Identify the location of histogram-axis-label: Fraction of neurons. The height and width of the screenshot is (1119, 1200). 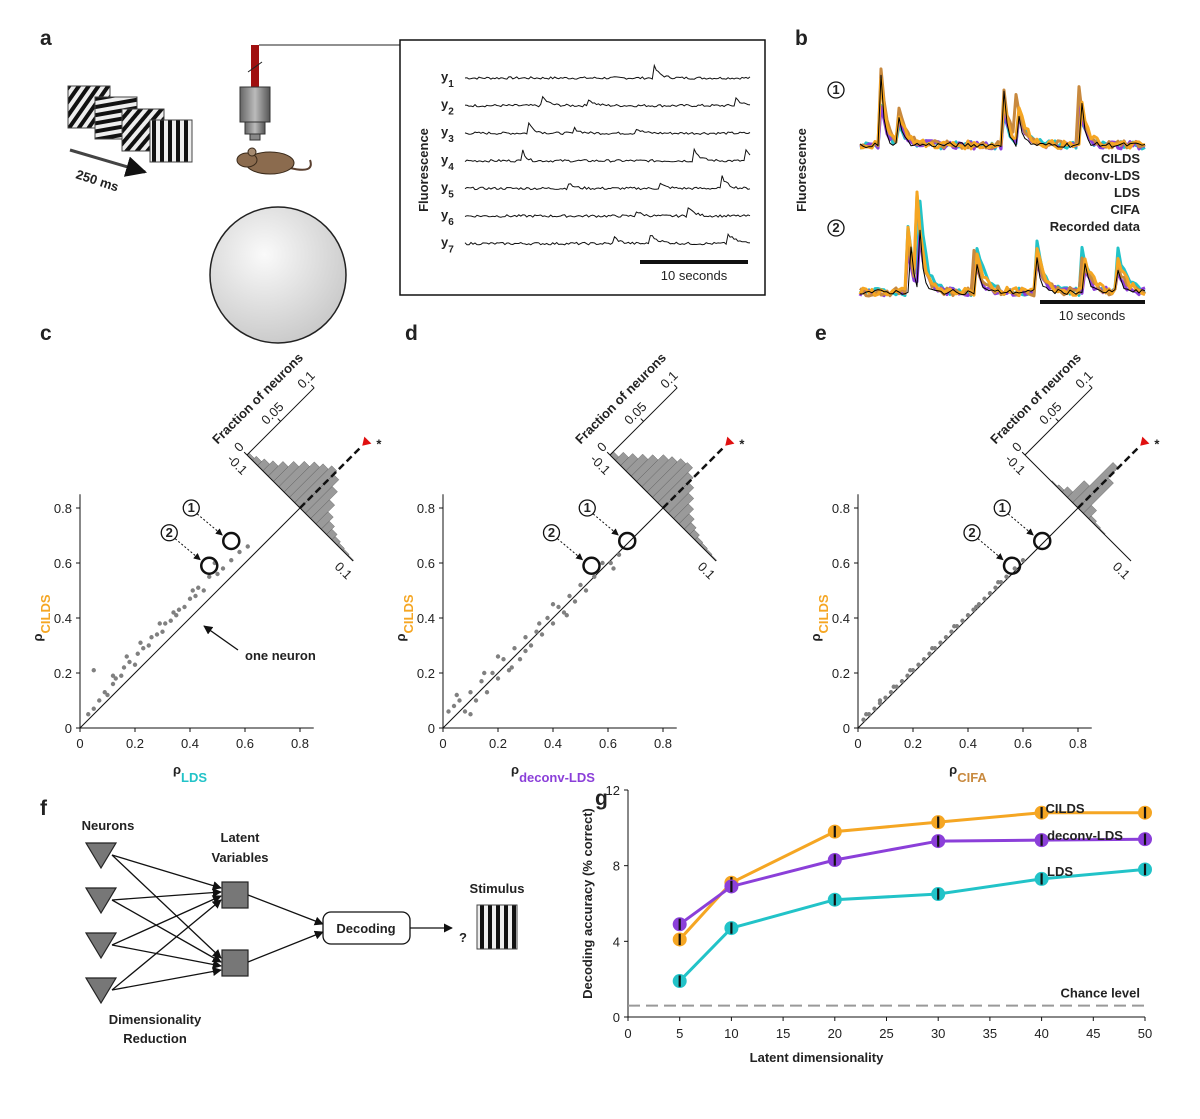
(620, 398).